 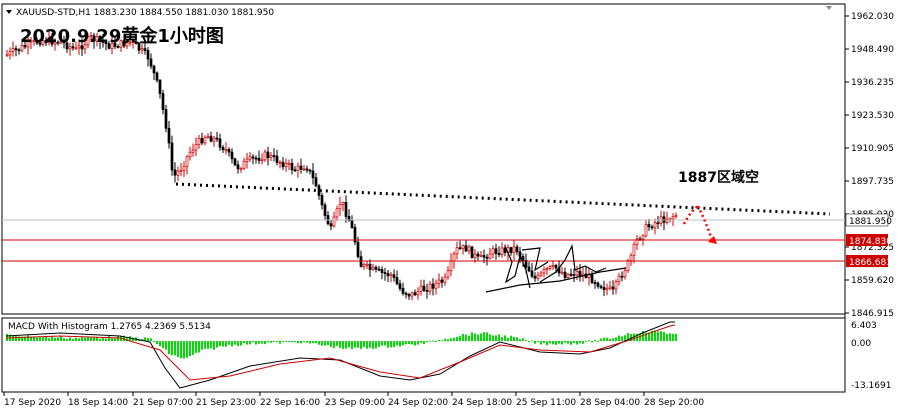 I want to click on trend-line, so click(x=503, y=199).